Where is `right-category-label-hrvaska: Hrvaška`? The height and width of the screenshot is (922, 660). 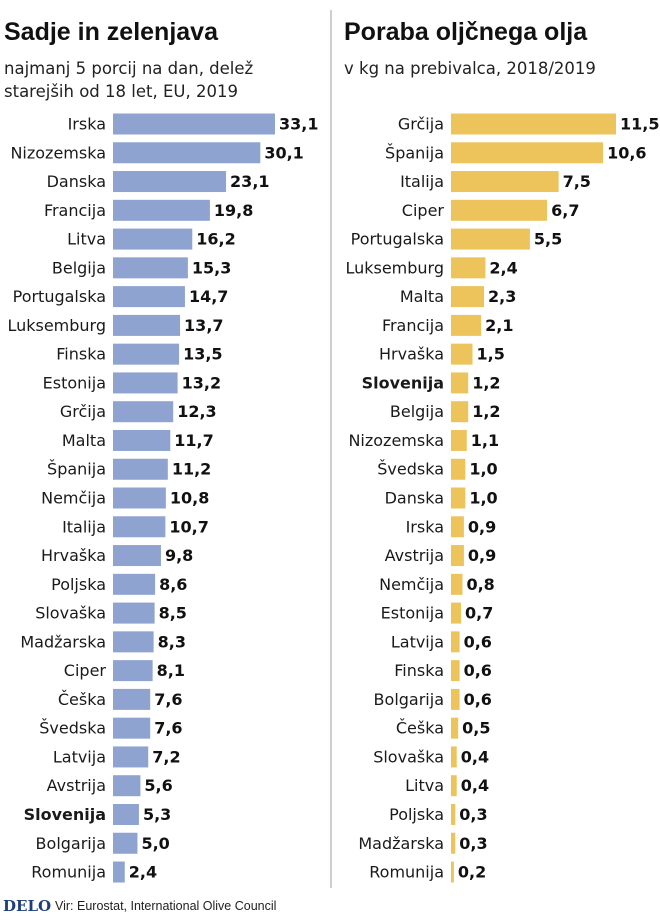
right-category-label-hrvaska: Hrvaška is located at coordinates (411, 354).